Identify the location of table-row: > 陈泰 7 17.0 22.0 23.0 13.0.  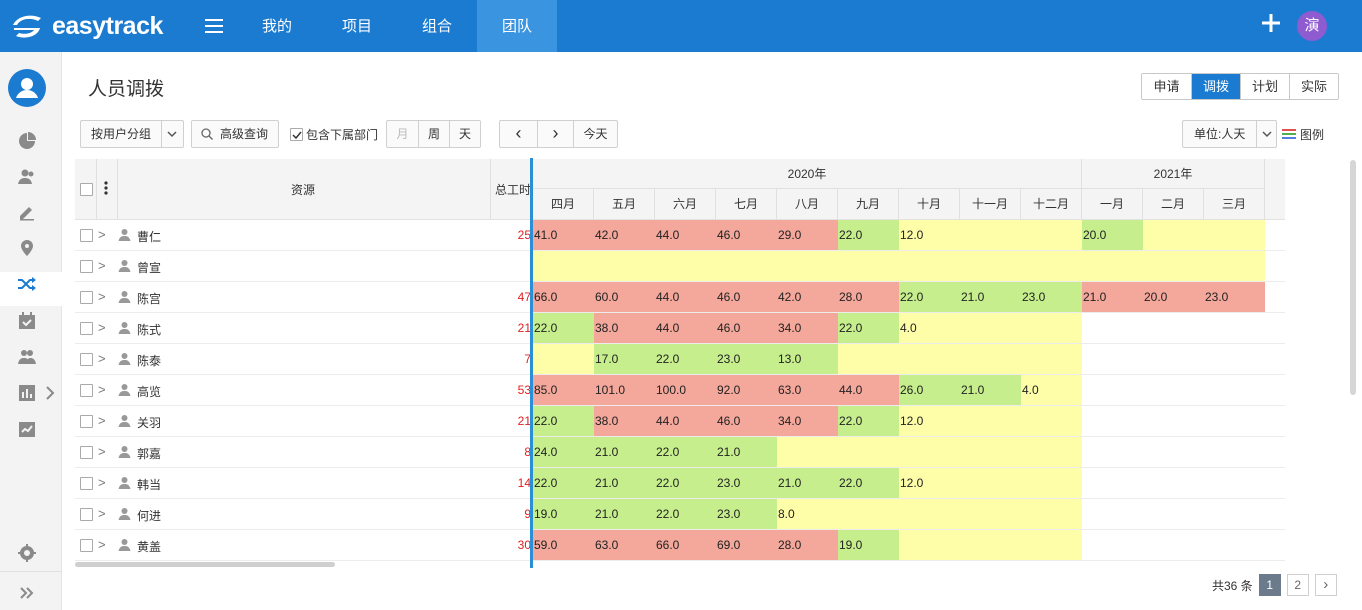
(680, 359).